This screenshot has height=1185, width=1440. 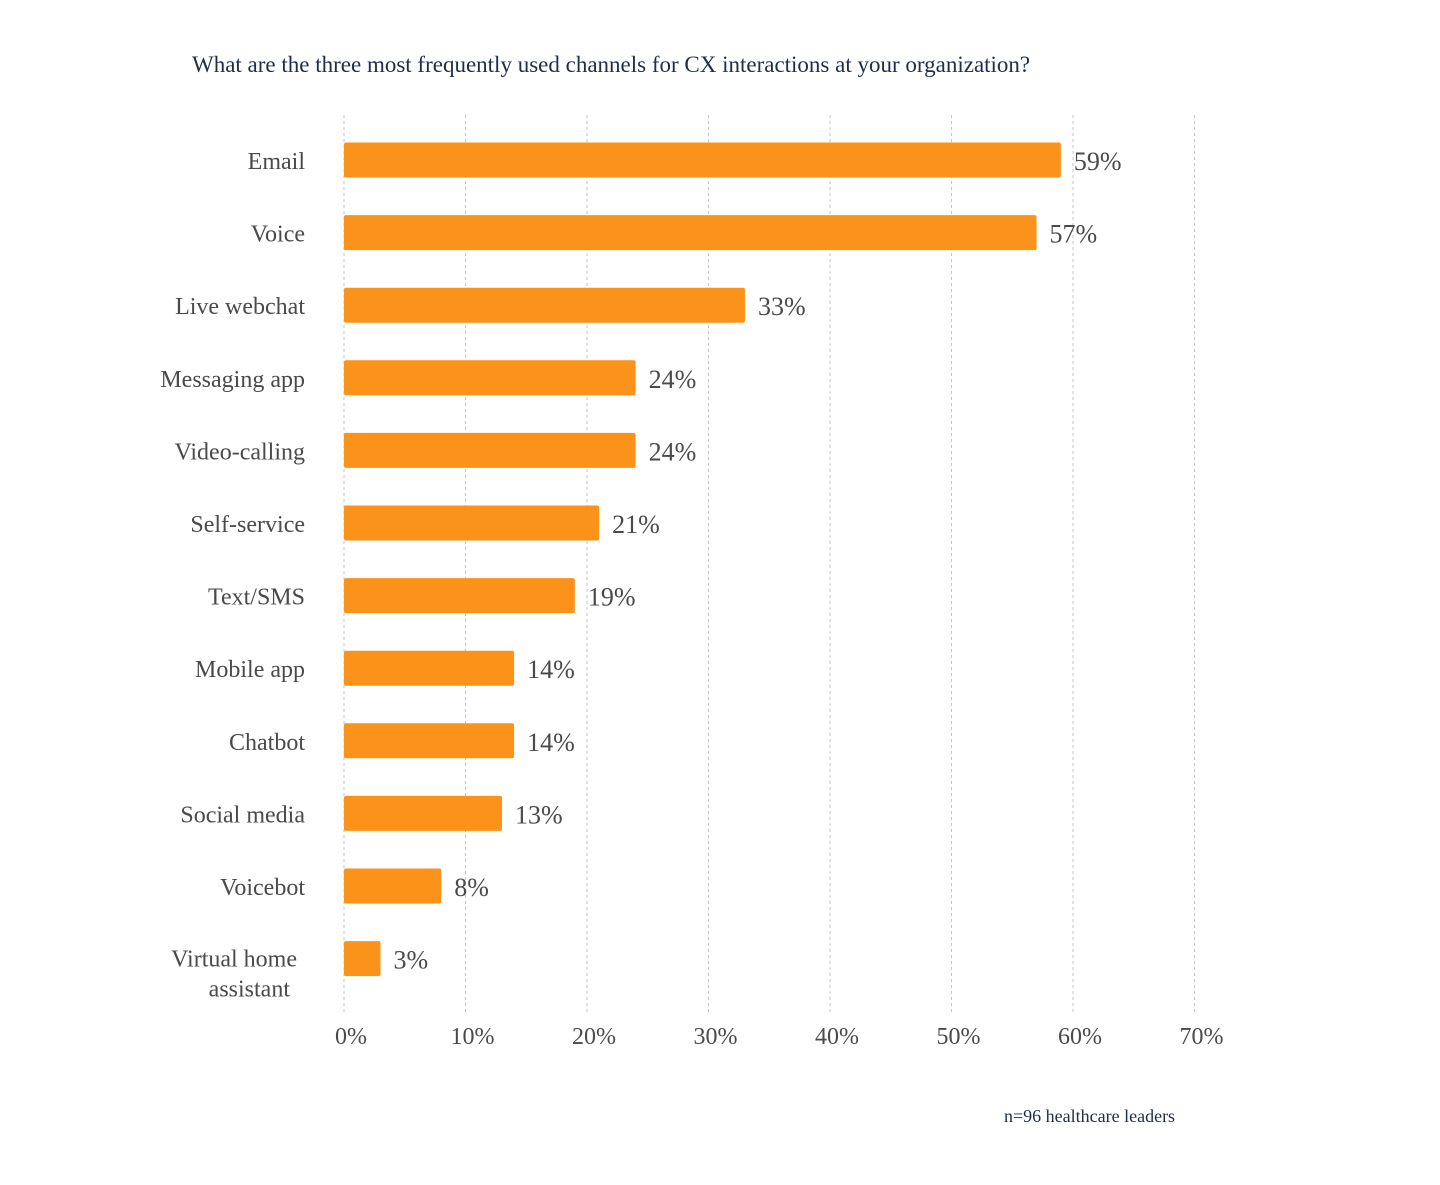 I want to click on category-label: Self-service, so click(x=247, y=525).